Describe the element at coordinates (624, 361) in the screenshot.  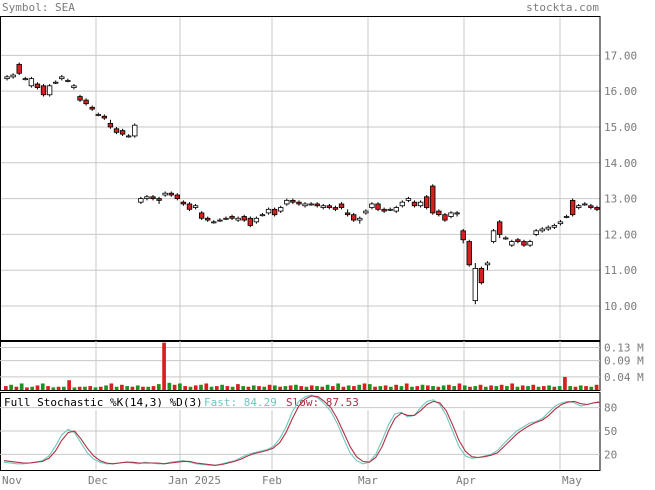
I see `volume-tick-label: 0.09 M` at that location.